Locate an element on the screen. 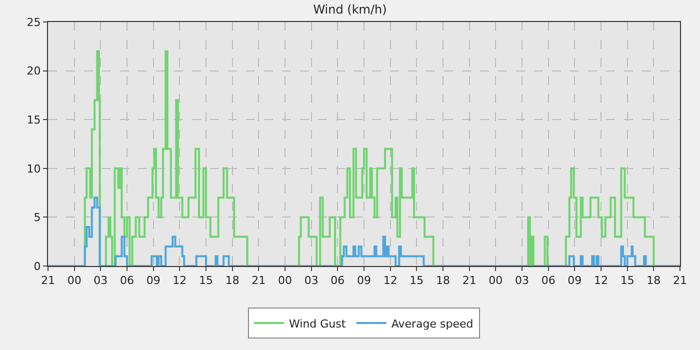 Image resolution: width=700 pixels, height=350 pixels. y-tick-label: 5 is located at coordinates (37, 217).